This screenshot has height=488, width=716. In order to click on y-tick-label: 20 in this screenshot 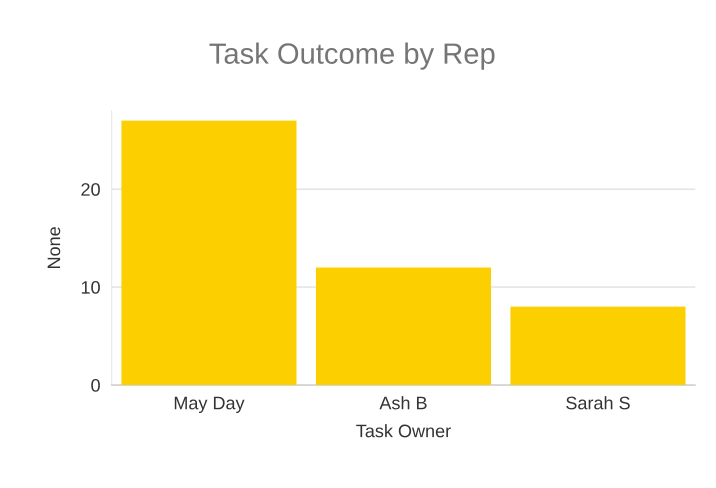, I will do `click(90, 189)`.